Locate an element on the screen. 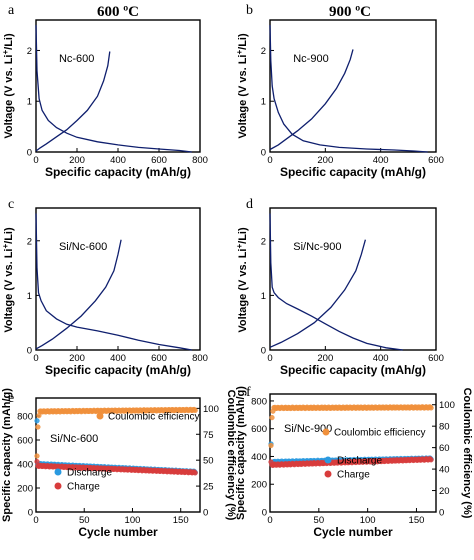 The image size is (474, 560). y-tick-label-right: 60 is located at coordinates (444, 448).